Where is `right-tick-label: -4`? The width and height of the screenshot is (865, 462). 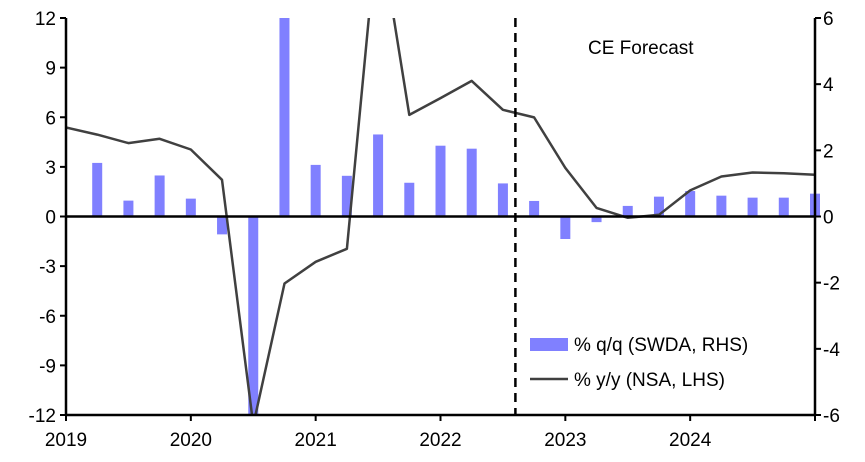
right-tick-label: -4 is located at coordinates (831, 350).